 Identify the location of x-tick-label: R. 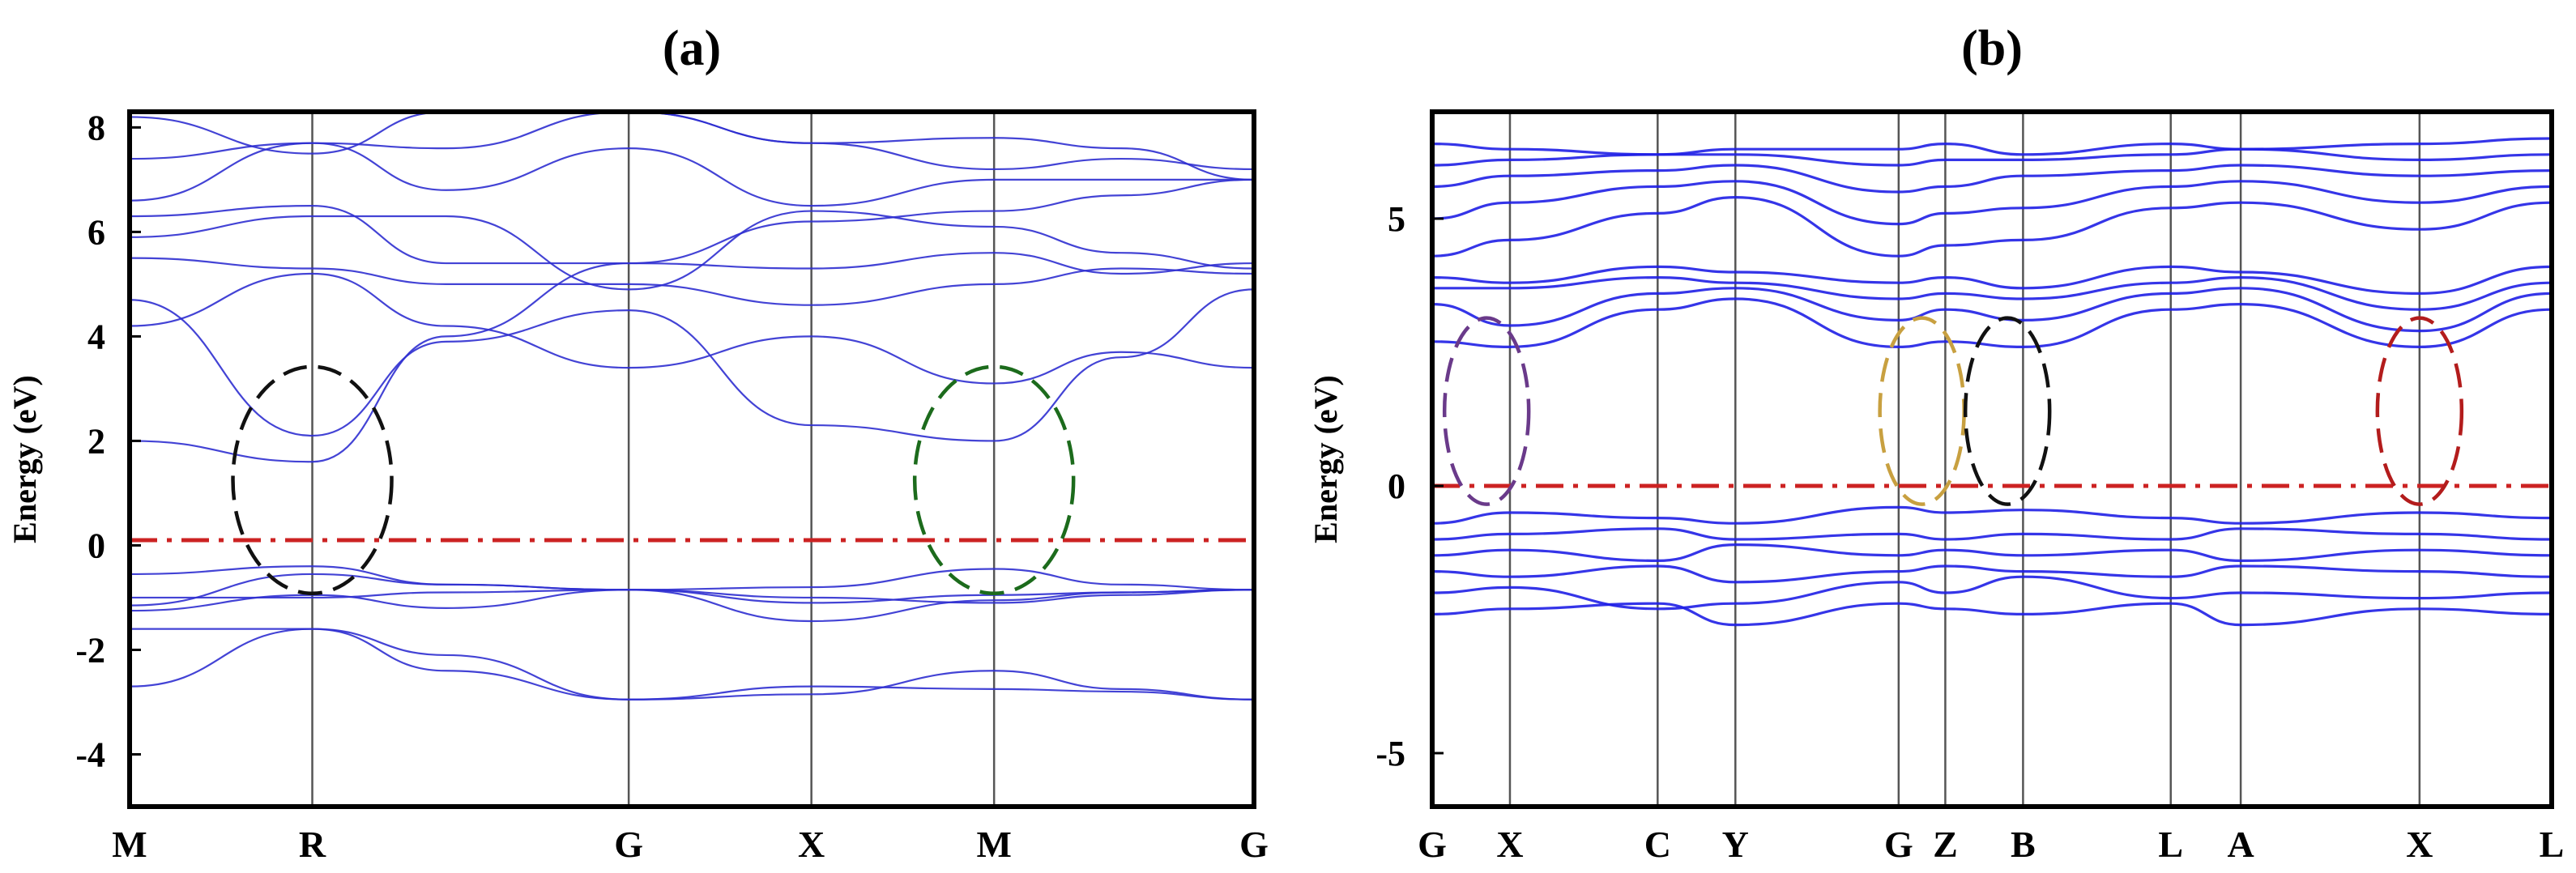
(312, 844).